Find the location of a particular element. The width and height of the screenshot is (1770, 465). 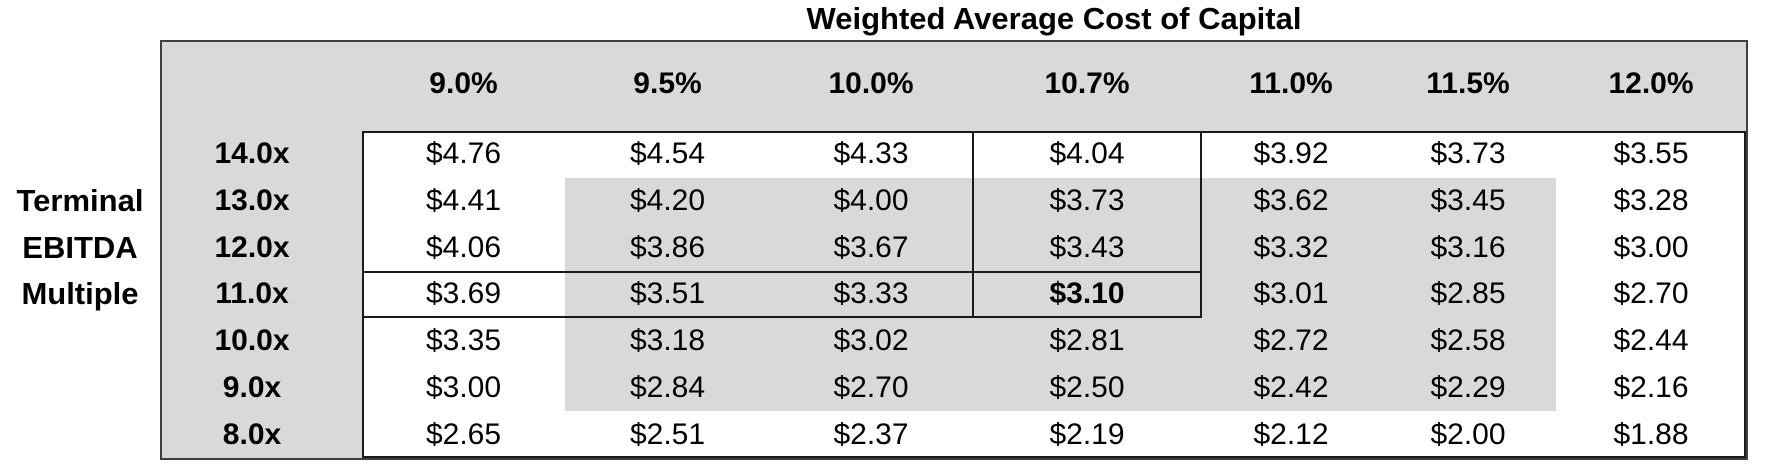

value-cell-10.0x-11.5%: $2.58 is located at coordinates (1468, 341).